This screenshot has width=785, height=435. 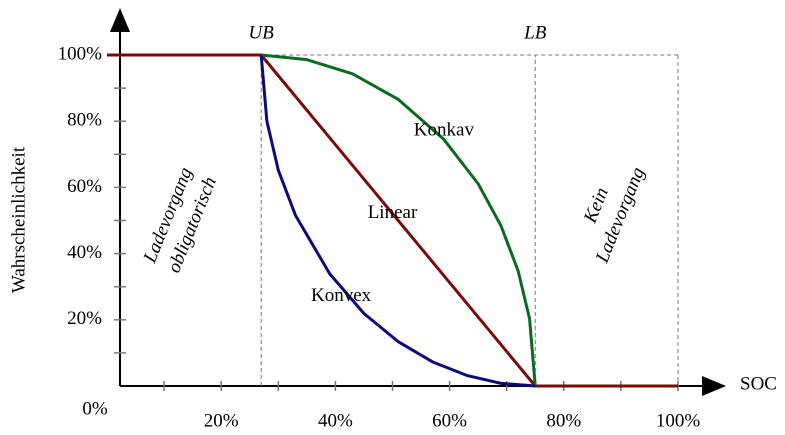 What do you see at coordinates (758, 383) in the screenshot?
I see `x-axis-label: SOC` at bounding box center [758, 383].